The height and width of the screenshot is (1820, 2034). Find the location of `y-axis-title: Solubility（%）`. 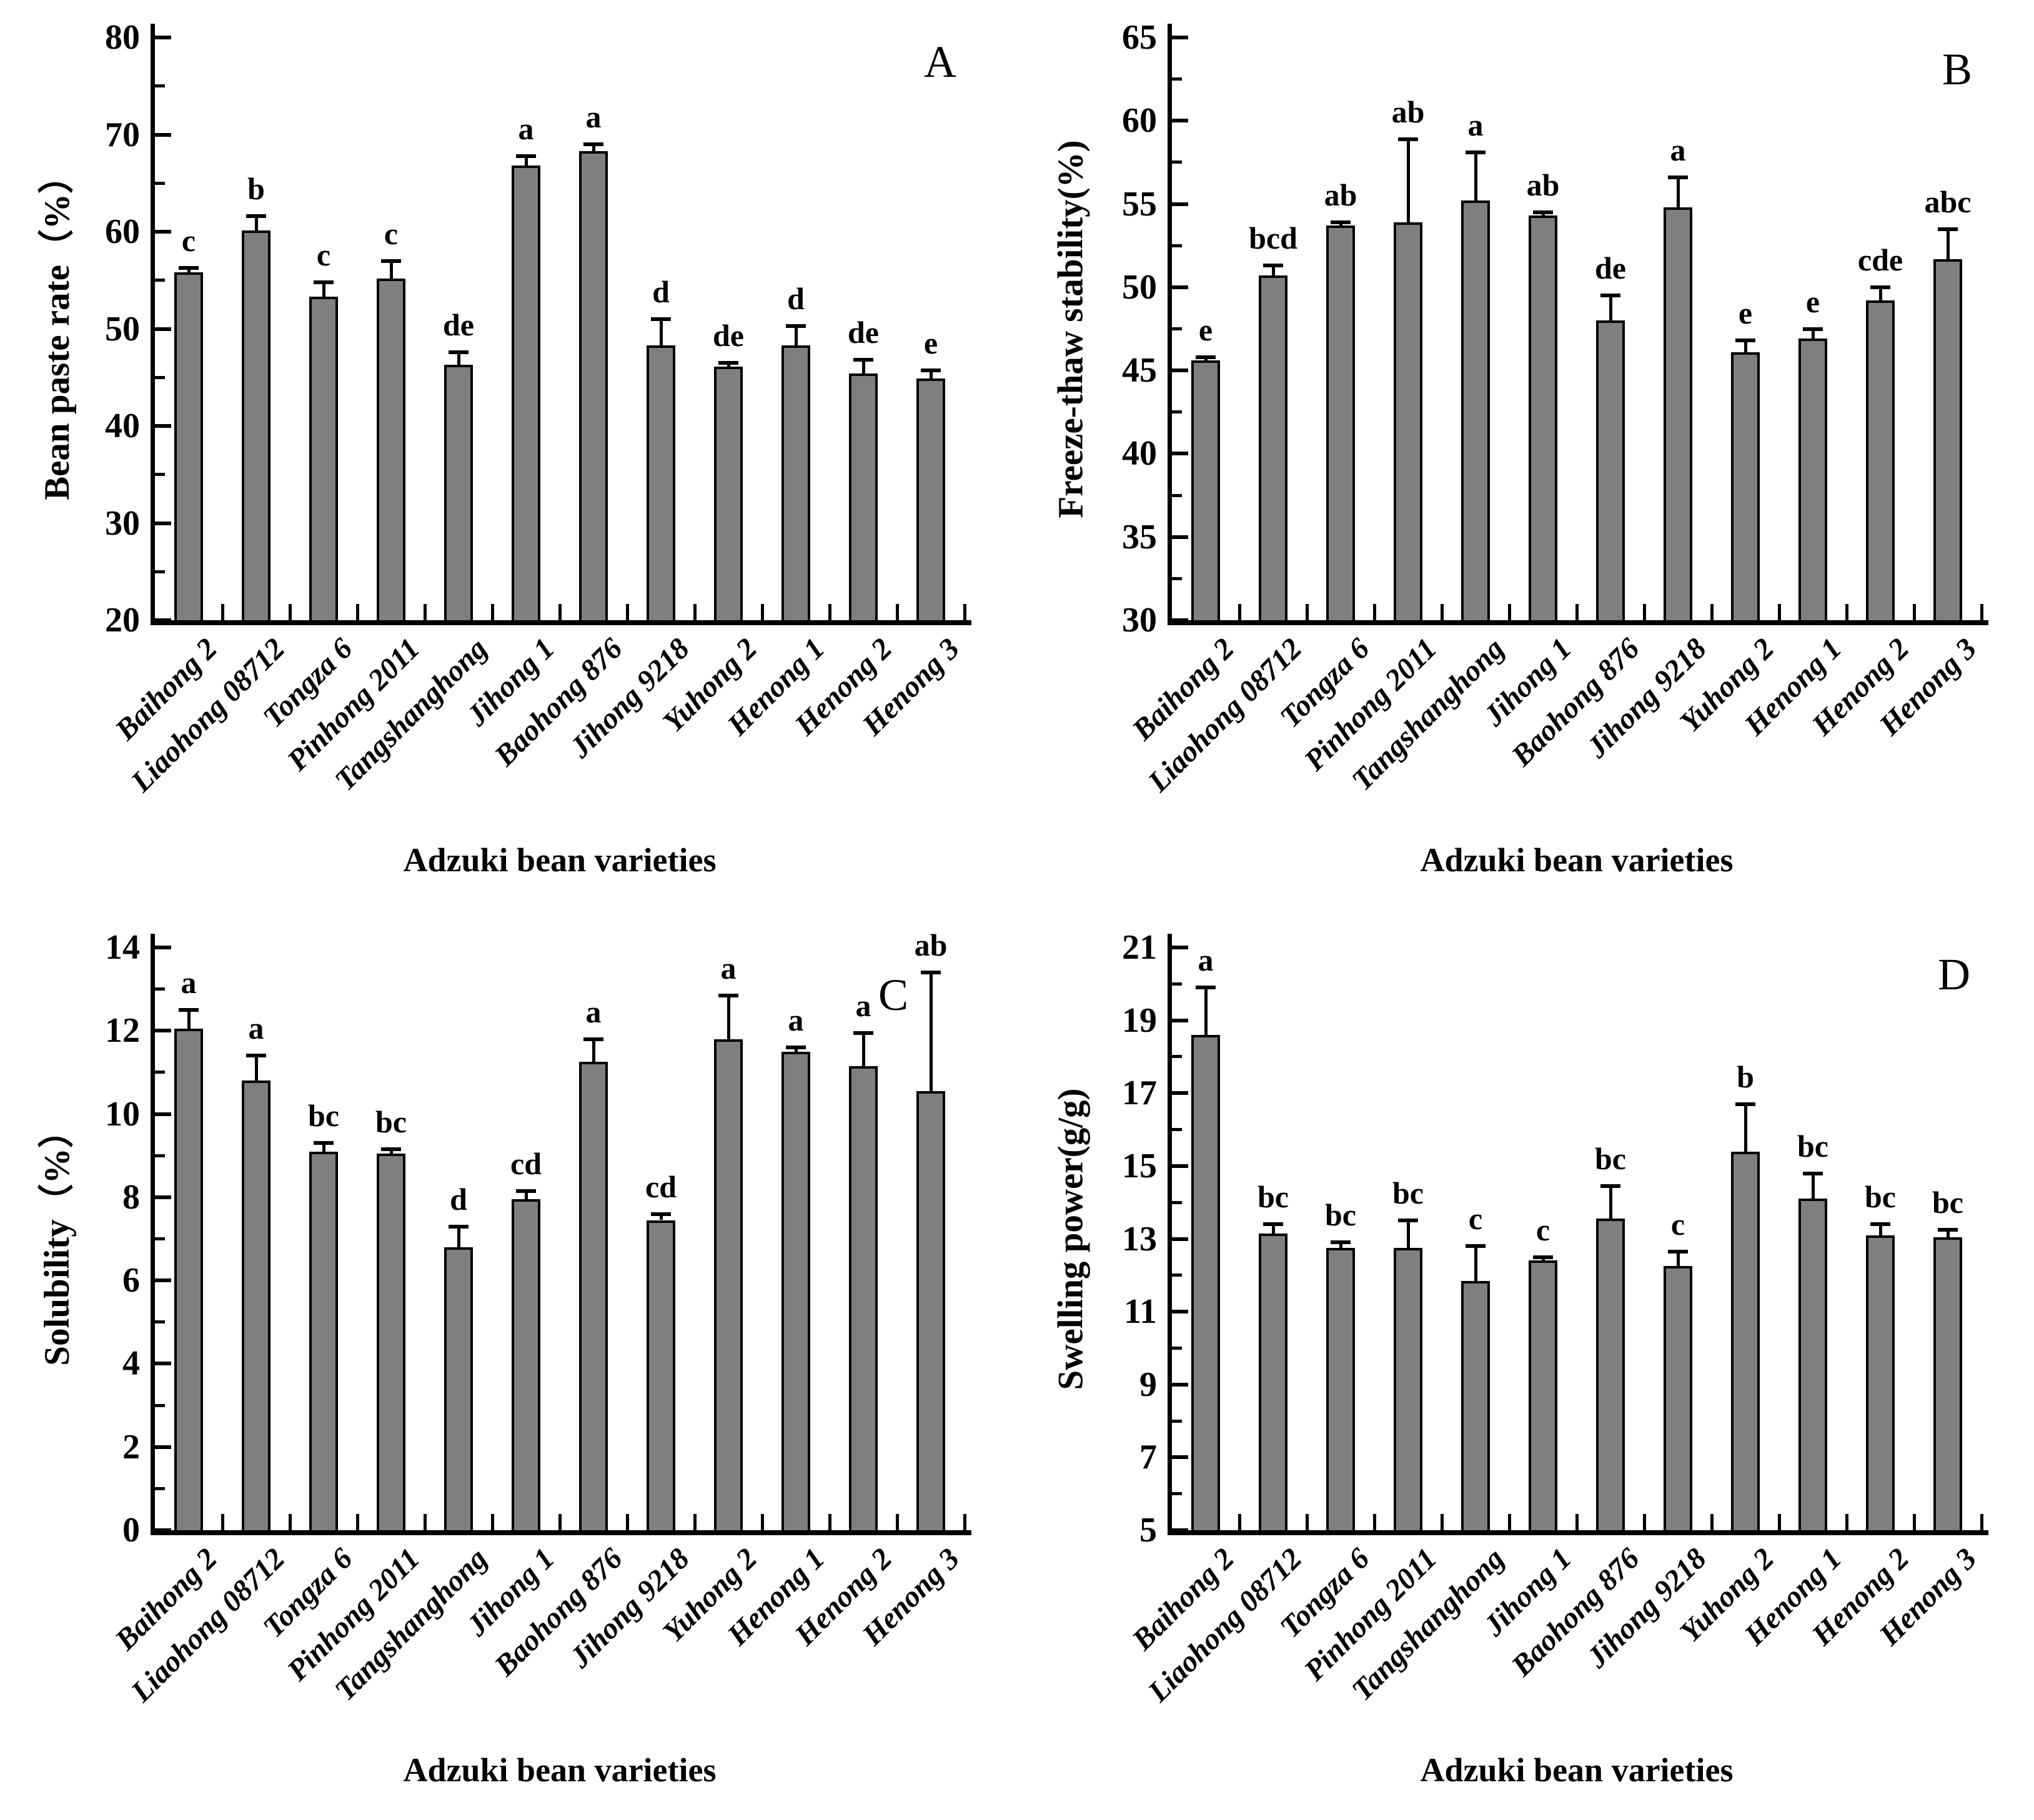

y-axis-title: Solubility（%） is located at coordinates (57, 1239).